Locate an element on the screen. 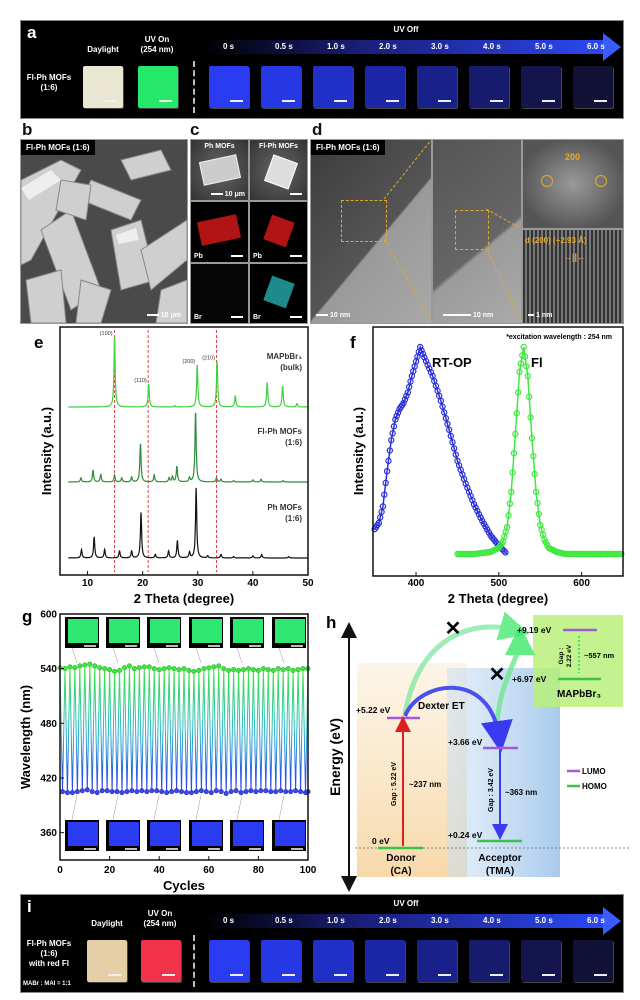 The height and width of the screenshot is (1000, 640). daylight-label: Daylight is located at coordinates (107, 923).